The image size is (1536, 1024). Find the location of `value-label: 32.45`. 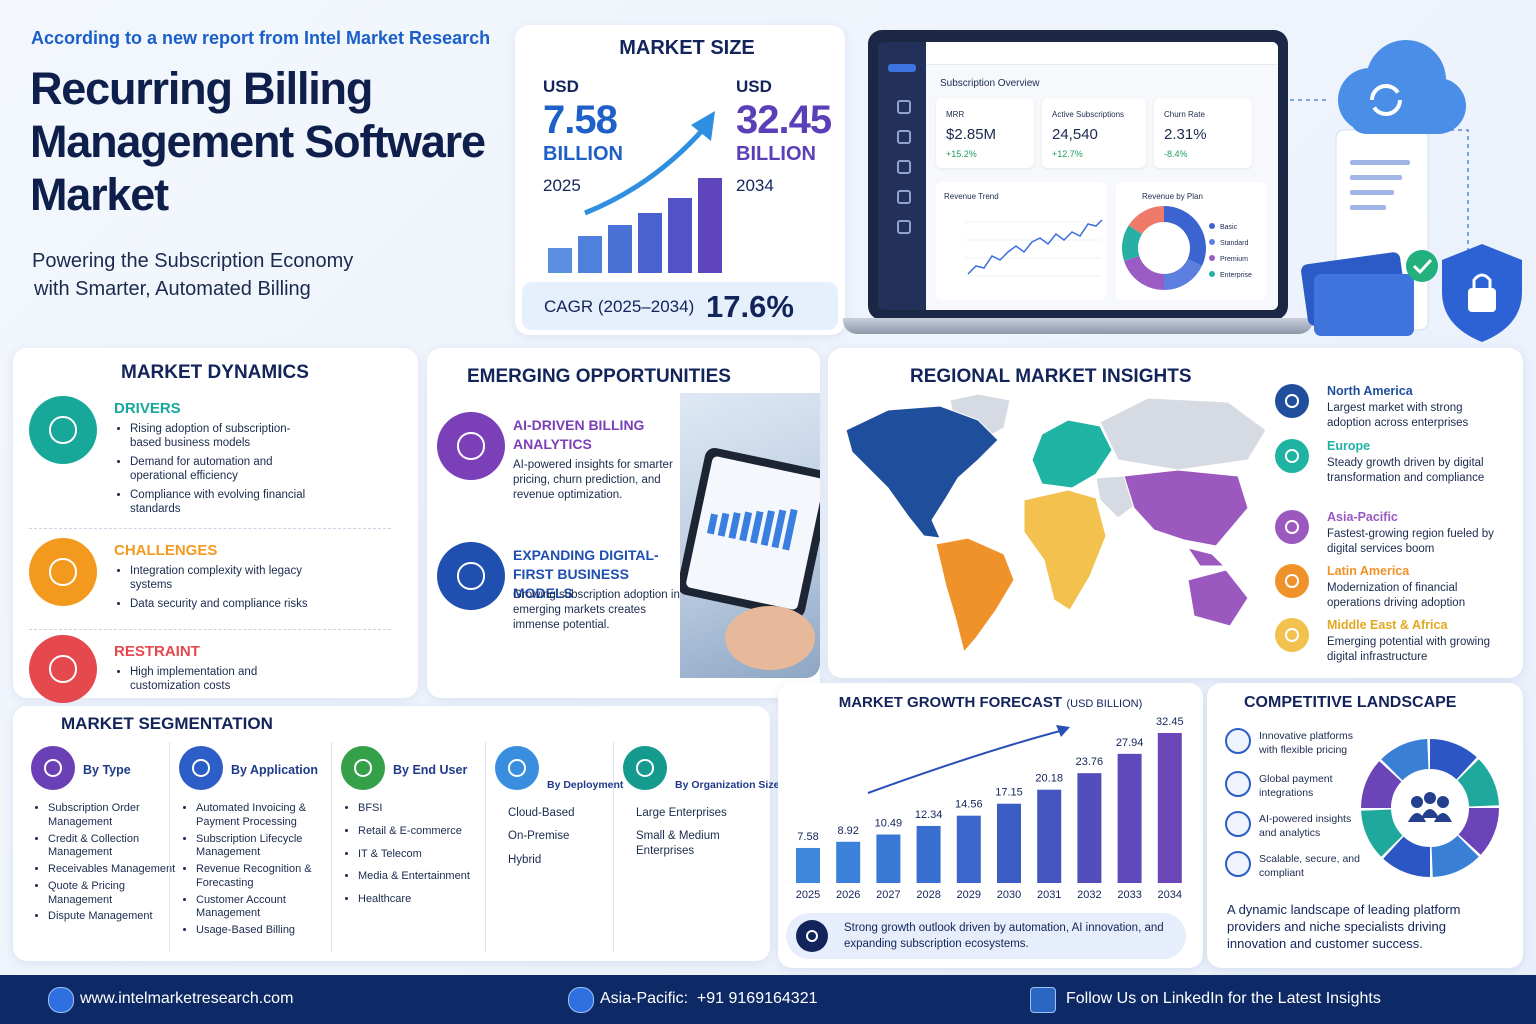

value-label: 32.45 is located at coordinates (1170, 722).